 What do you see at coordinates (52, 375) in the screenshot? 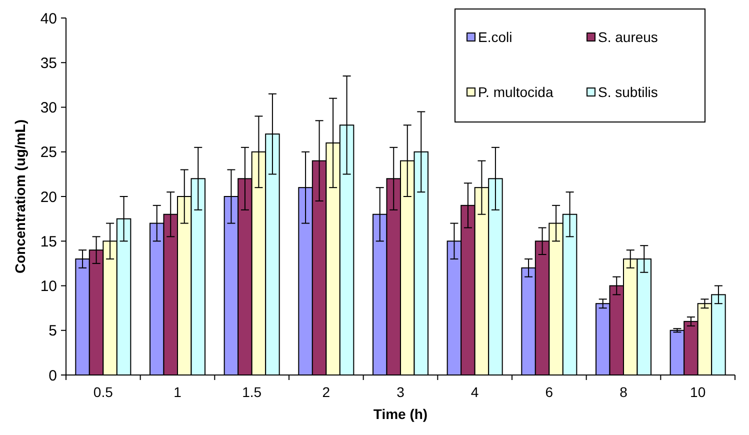
I see `y-tick-label: 0` at bounding box center [52, 375].